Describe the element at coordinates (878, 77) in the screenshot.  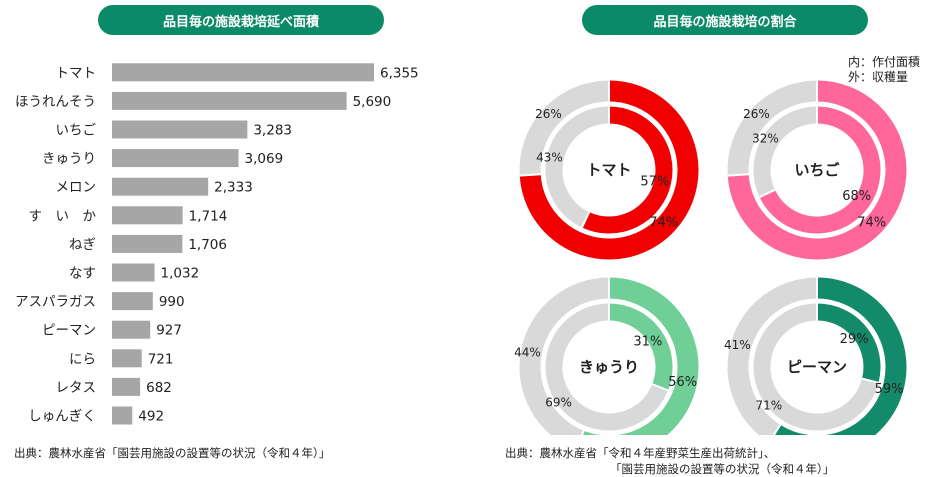
I see `legend-outer-ring: 外：収穫量` at that location.